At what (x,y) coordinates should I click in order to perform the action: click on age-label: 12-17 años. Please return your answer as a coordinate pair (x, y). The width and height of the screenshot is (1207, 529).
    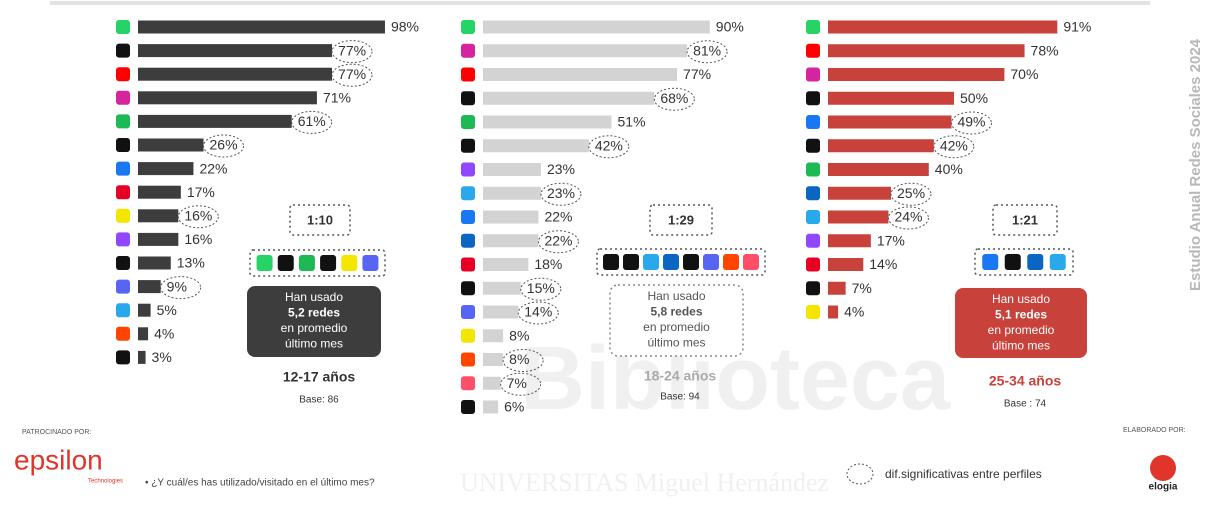
    Looking at the image, I should click on (319, 377).